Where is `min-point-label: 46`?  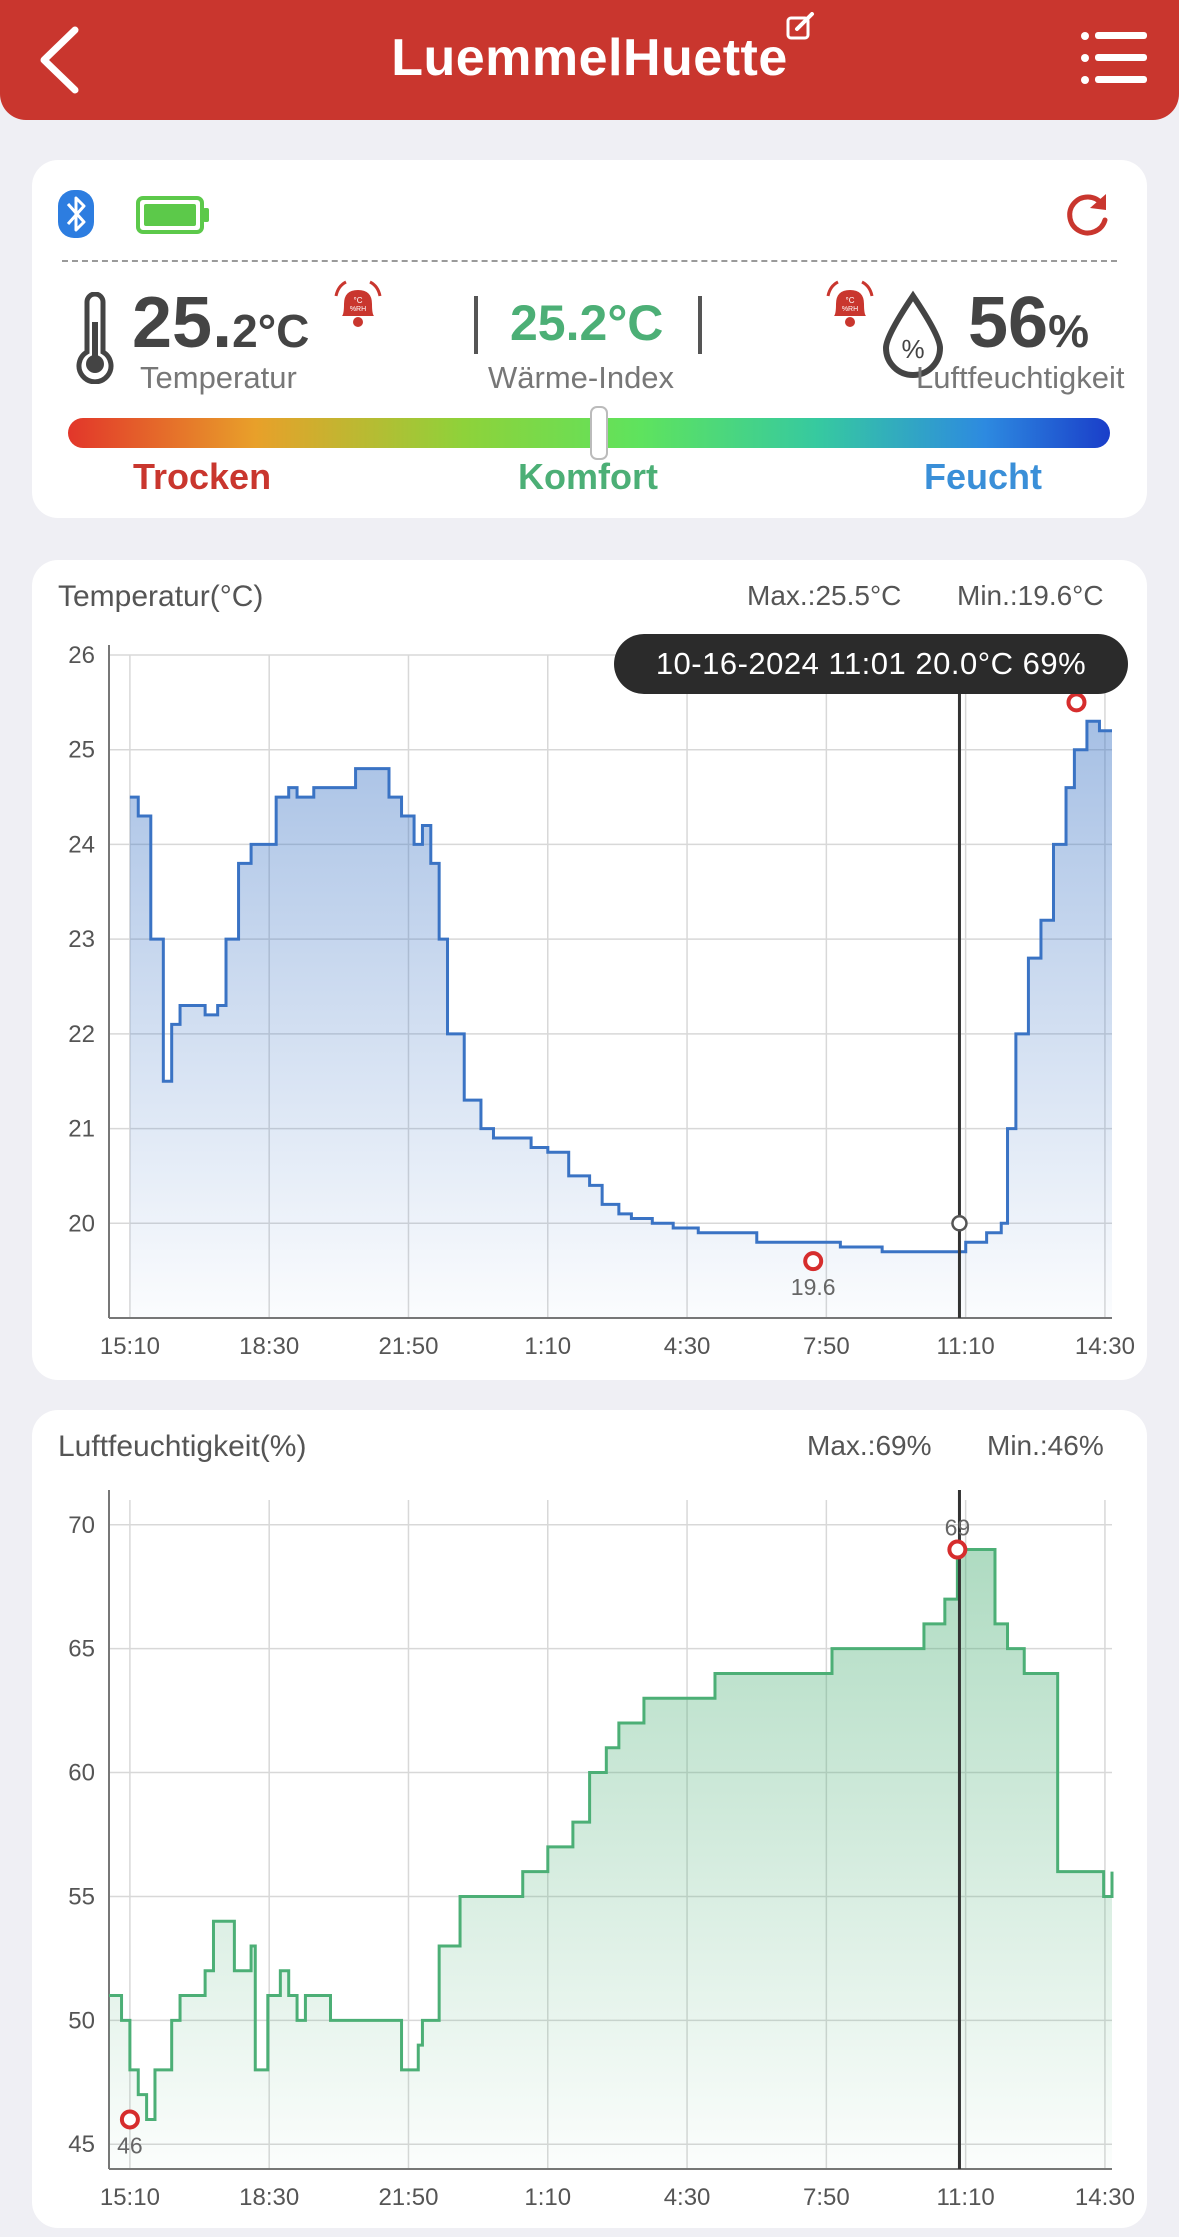 min-point-label: 46 is located at coordinates (130, 2145).